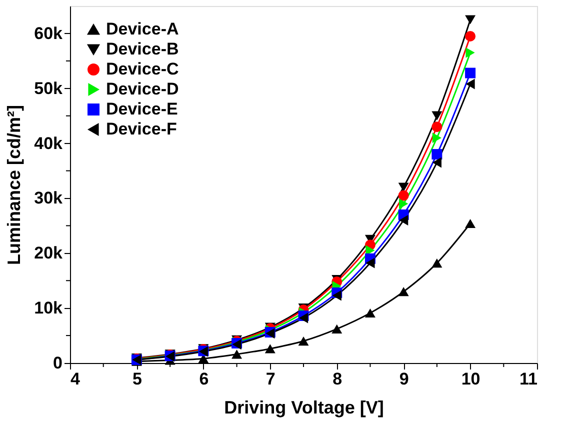 This screenshot has width=586, height=439. I want to click on legend-label: Device-A, so click(142, 29).